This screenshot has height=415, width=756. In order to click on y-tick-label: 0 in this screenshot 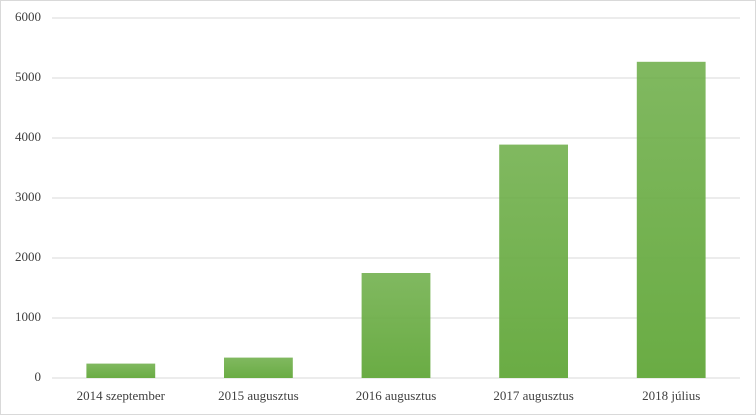, I will do `click(38, 376)`.